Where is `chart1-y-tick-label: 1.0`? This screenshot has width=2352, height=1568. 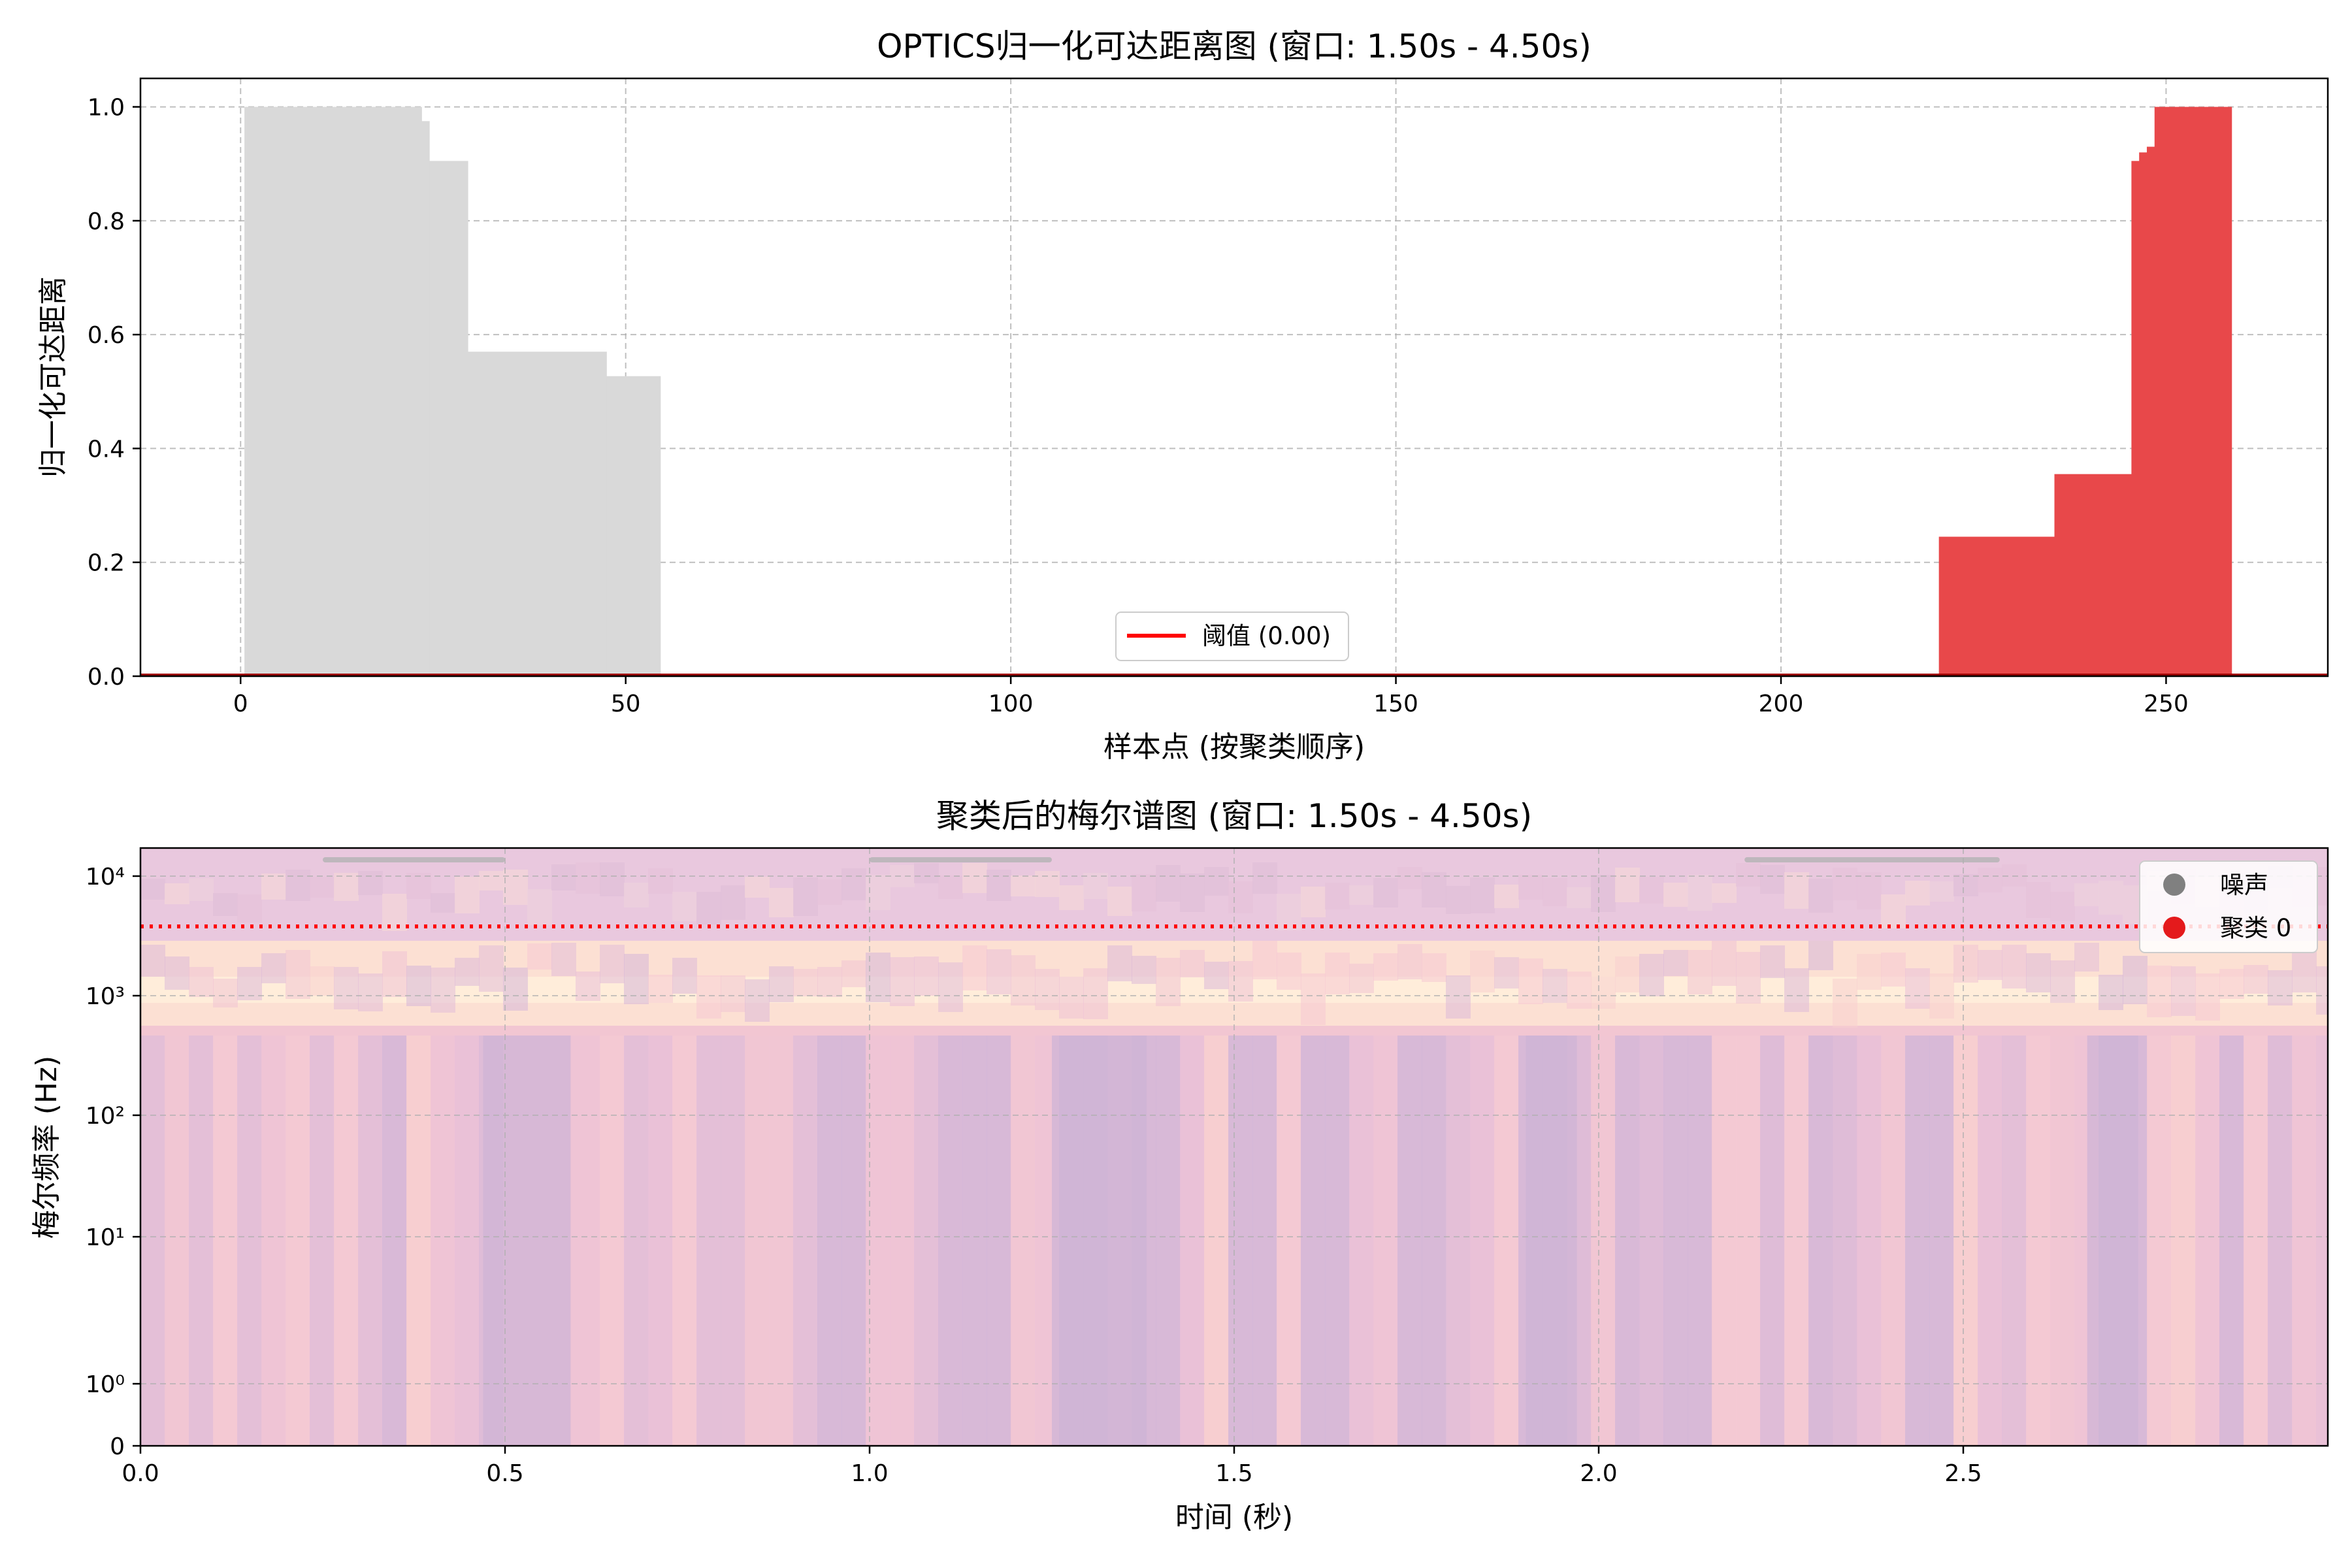
chart1-y-tick-label: 1.0 is located at coordinates (106, 108).